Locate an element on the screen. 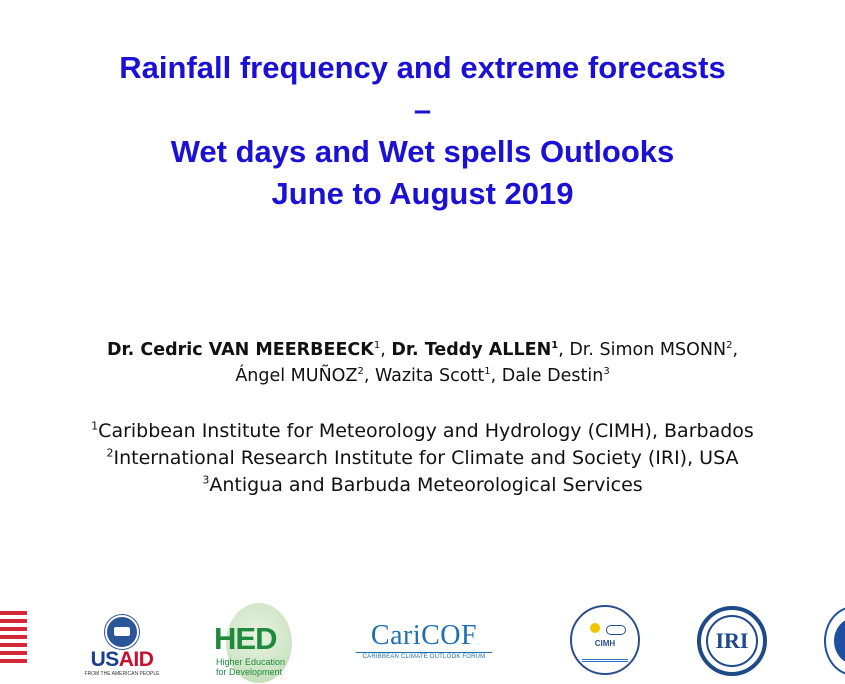 The image size is (845, 684). caricof-wordmark: CariCOF is located at coordinates (424, 635).